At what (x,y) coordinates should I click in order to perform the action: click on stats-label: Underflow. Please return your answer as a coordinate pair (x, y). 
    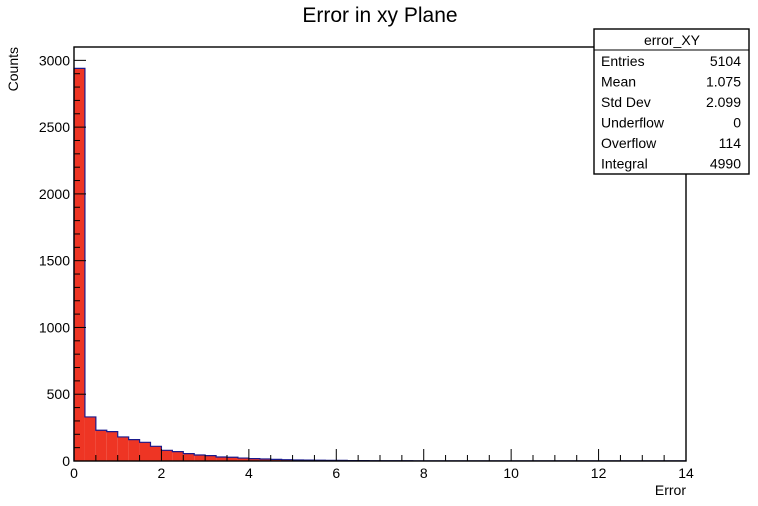
    Looking at the image, I should click on (633, 123).